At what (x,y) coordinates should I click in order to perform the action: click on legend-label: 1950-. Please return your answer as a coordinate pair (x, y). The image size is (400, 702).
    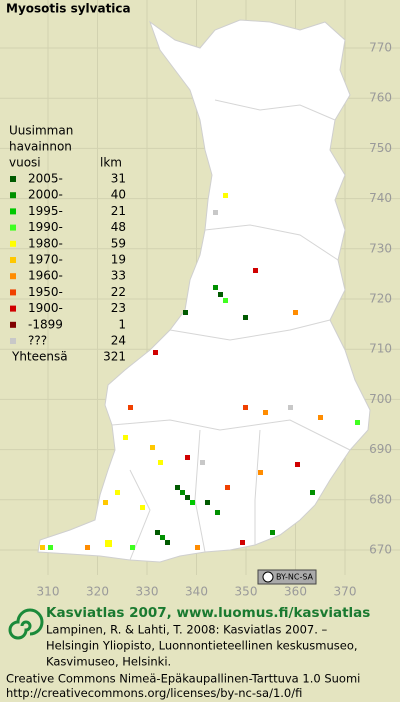
    Looking at the image, I should click on (45, 292).